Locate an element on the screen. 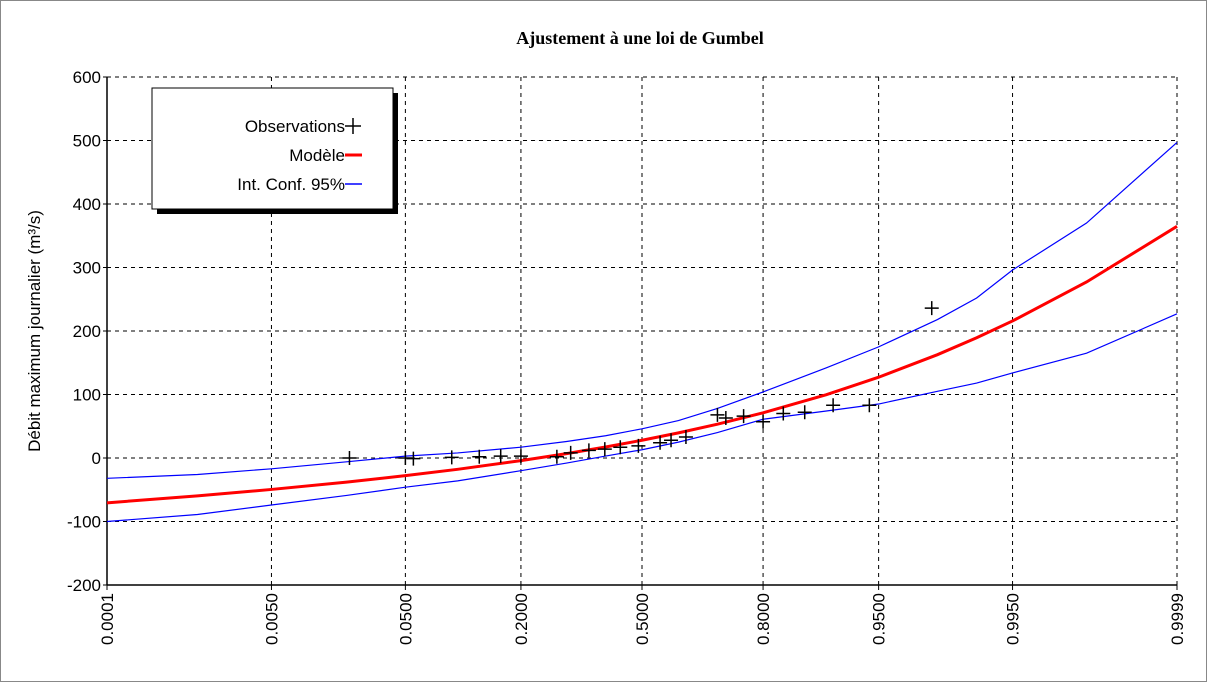 The image size is (1207, 682). y-tick-label: 300 is located at coordinates (87, 268).